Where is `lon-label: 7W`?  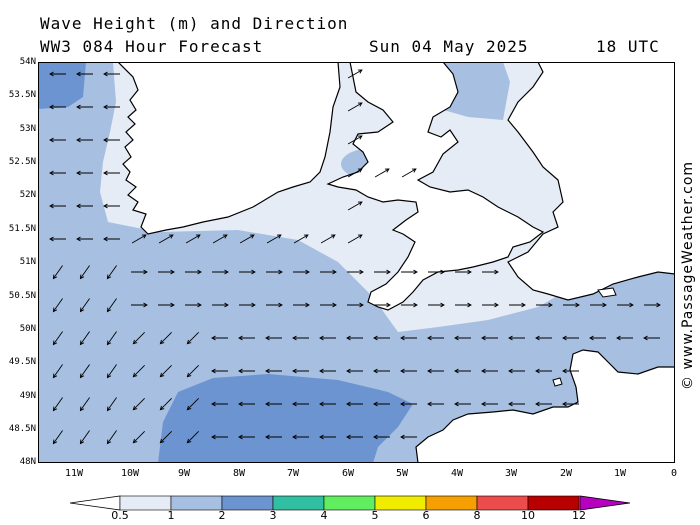
lon-label: 7W is located at coordinates (293, 473).